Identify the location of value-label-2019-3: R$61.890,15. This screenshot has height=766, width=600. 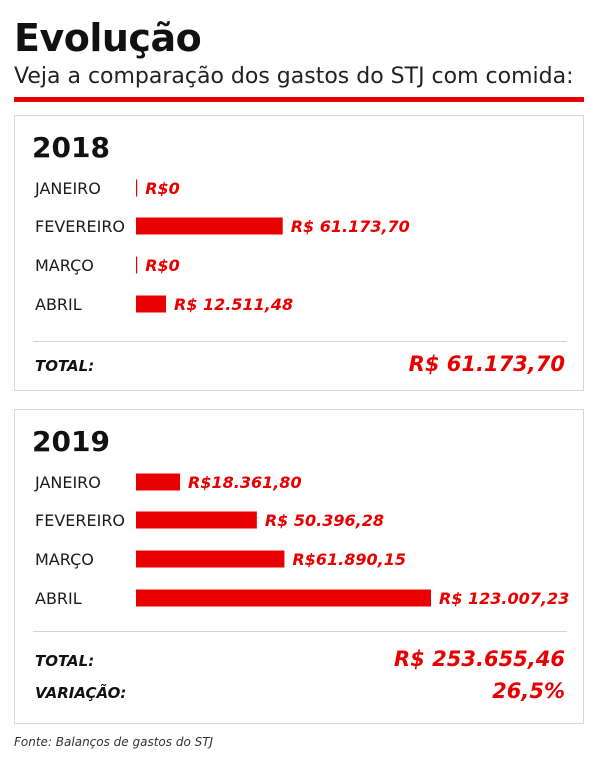
(349, 559).